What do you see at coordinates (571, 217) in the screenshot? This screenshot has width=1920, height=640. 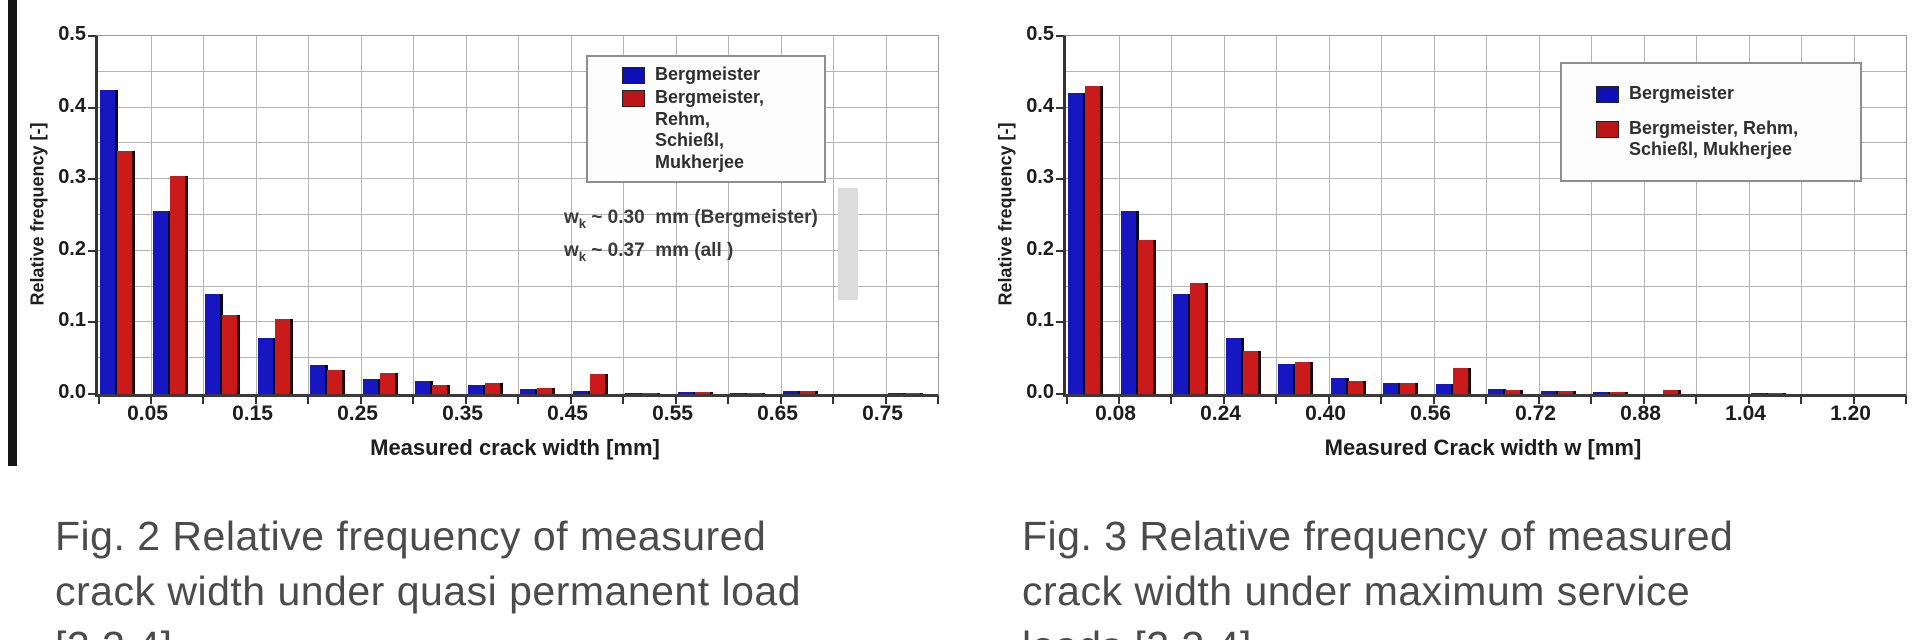 I see `annotation-variable: w` at bounding box center [571, 217].